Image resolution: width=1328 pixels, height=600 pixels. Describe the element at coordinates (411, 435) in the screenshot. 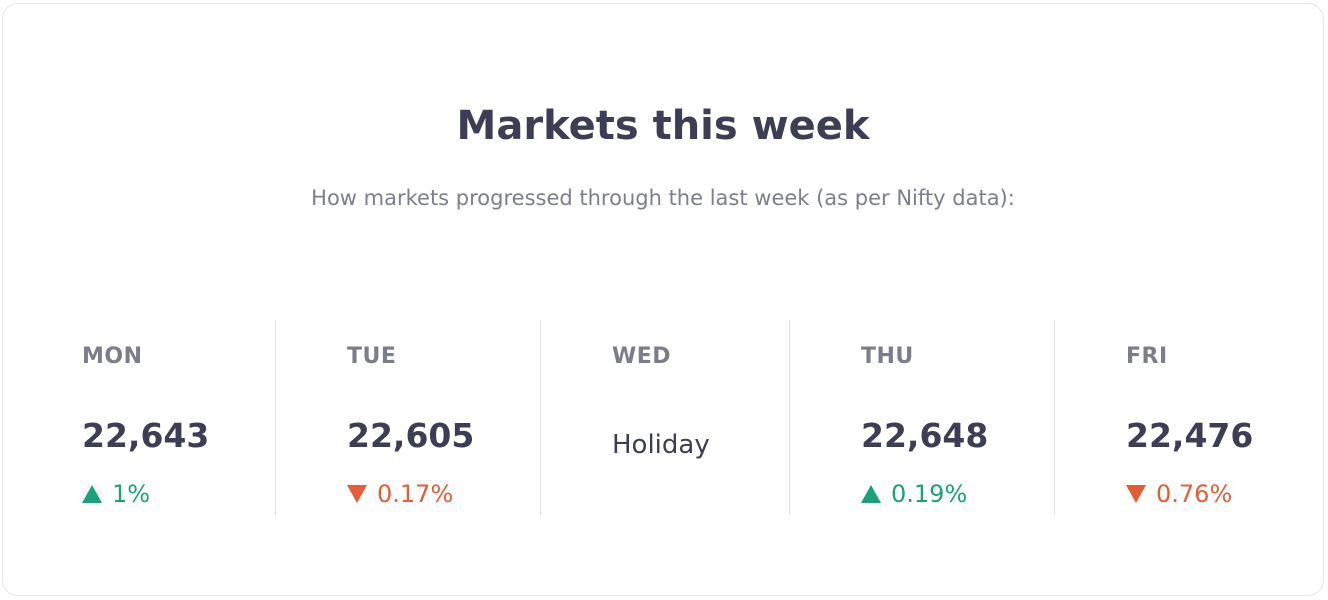

I see `day-value: 22,605` at that location.